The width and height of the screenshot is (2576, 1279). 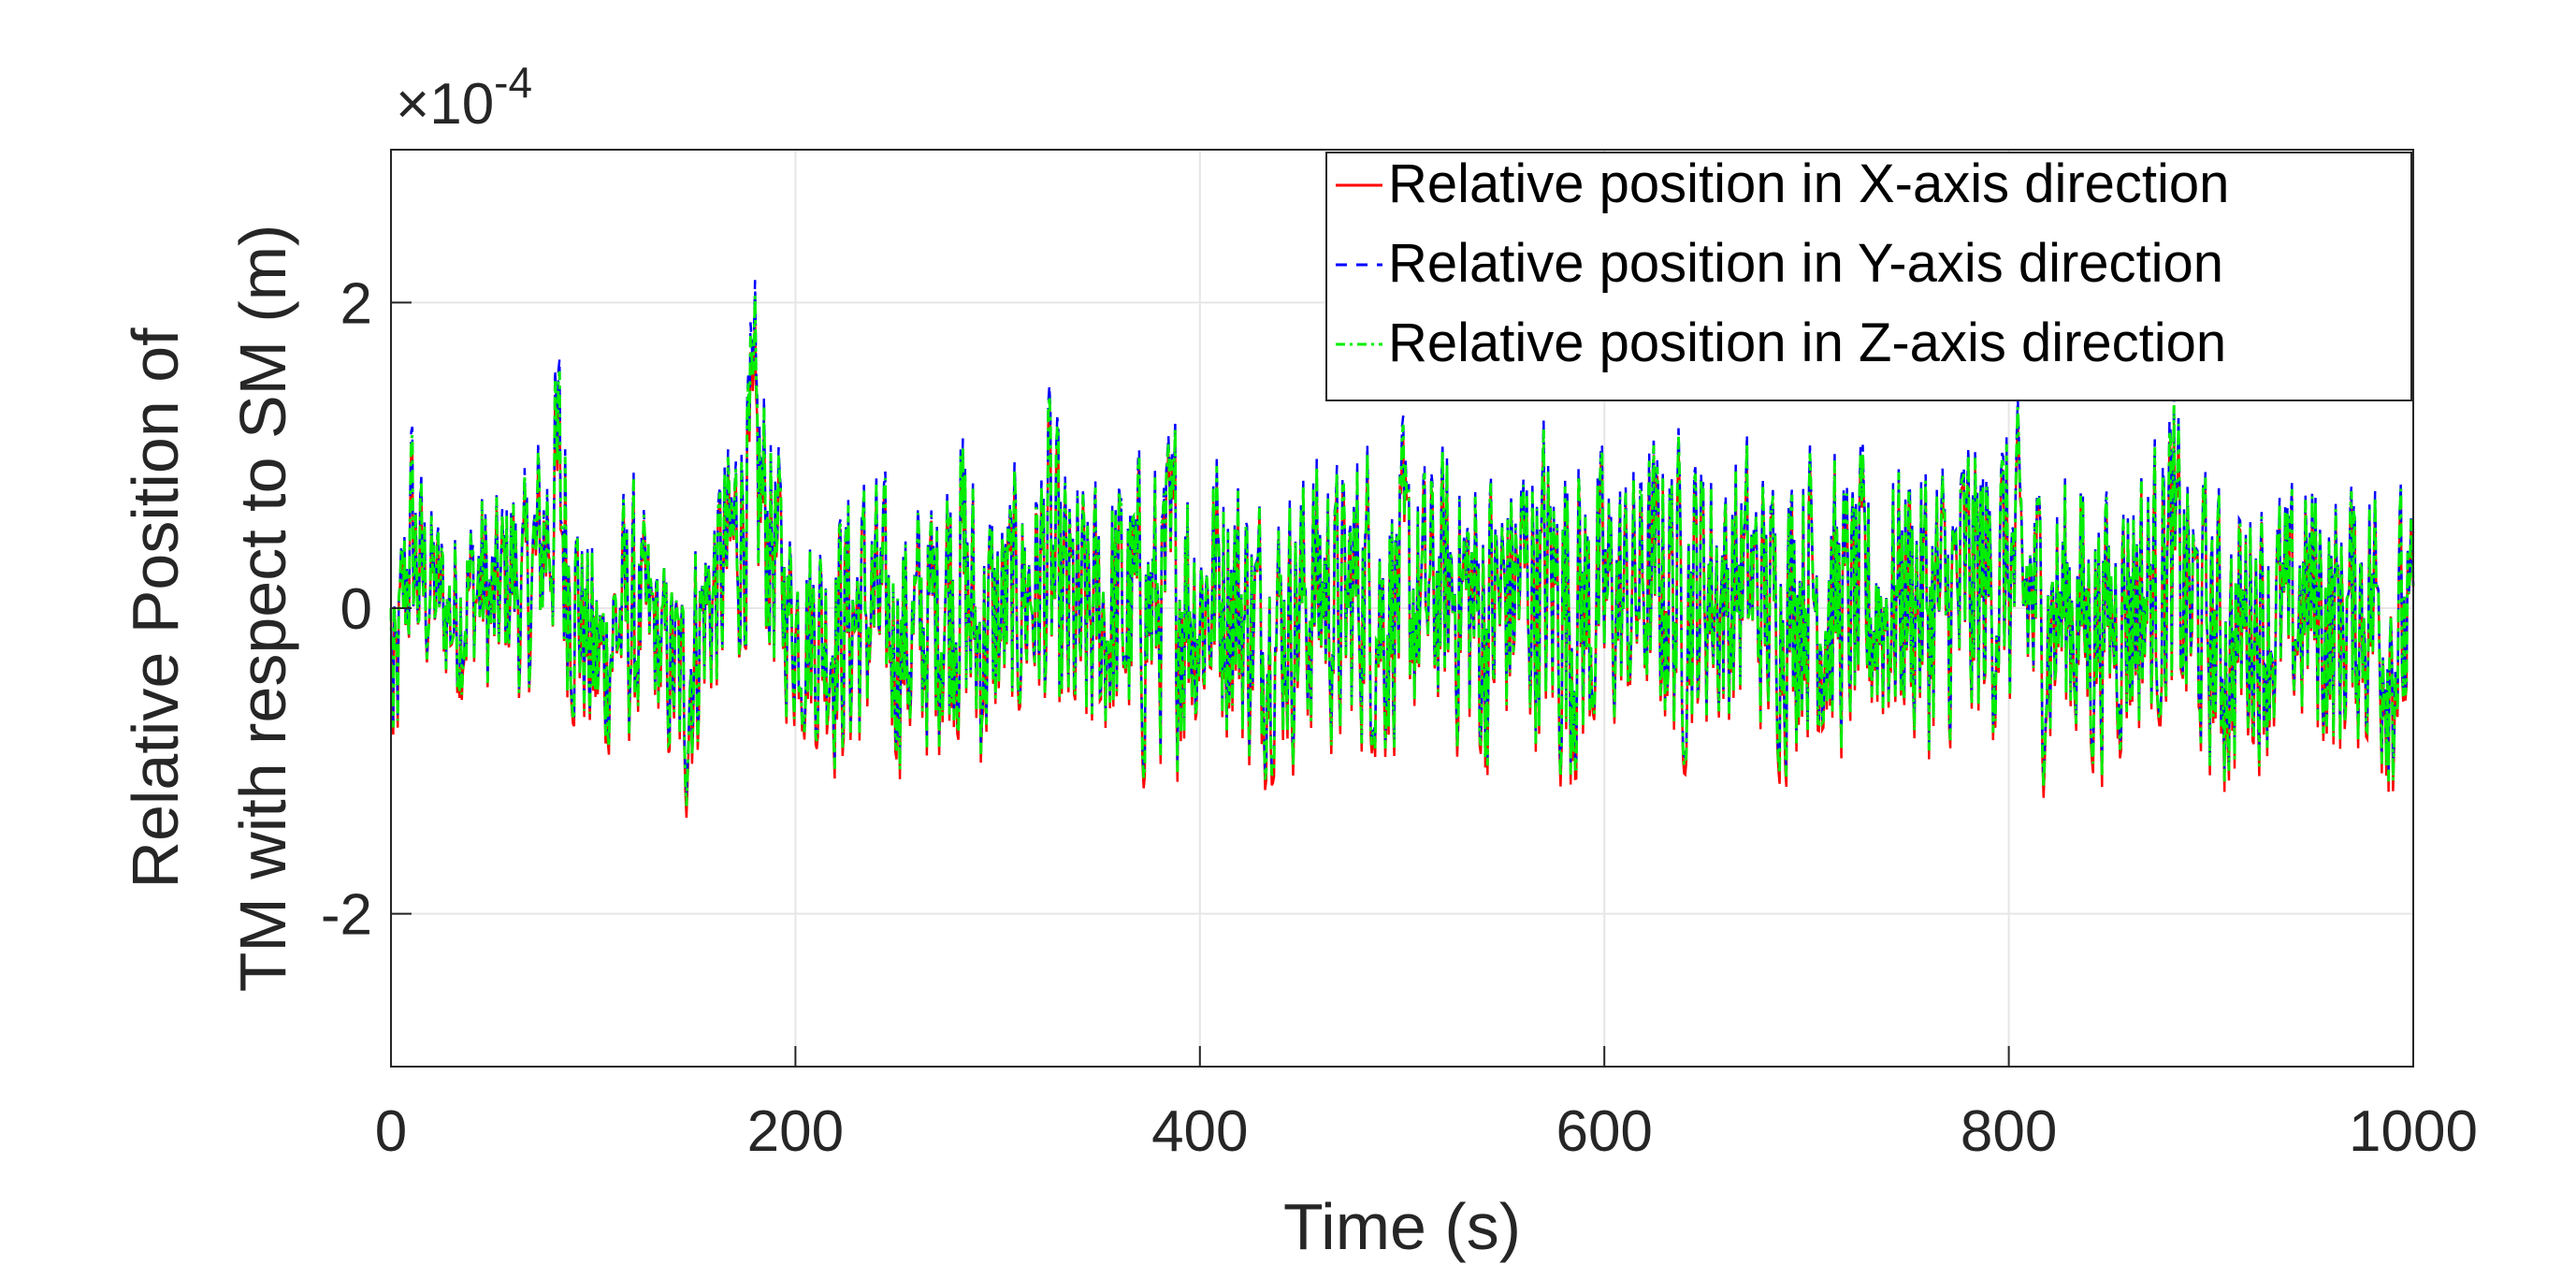 What do you see at coordinates (356, 609) in the screenshot?
I see `y-tick-label: 0` at bounding box center [356, 609].